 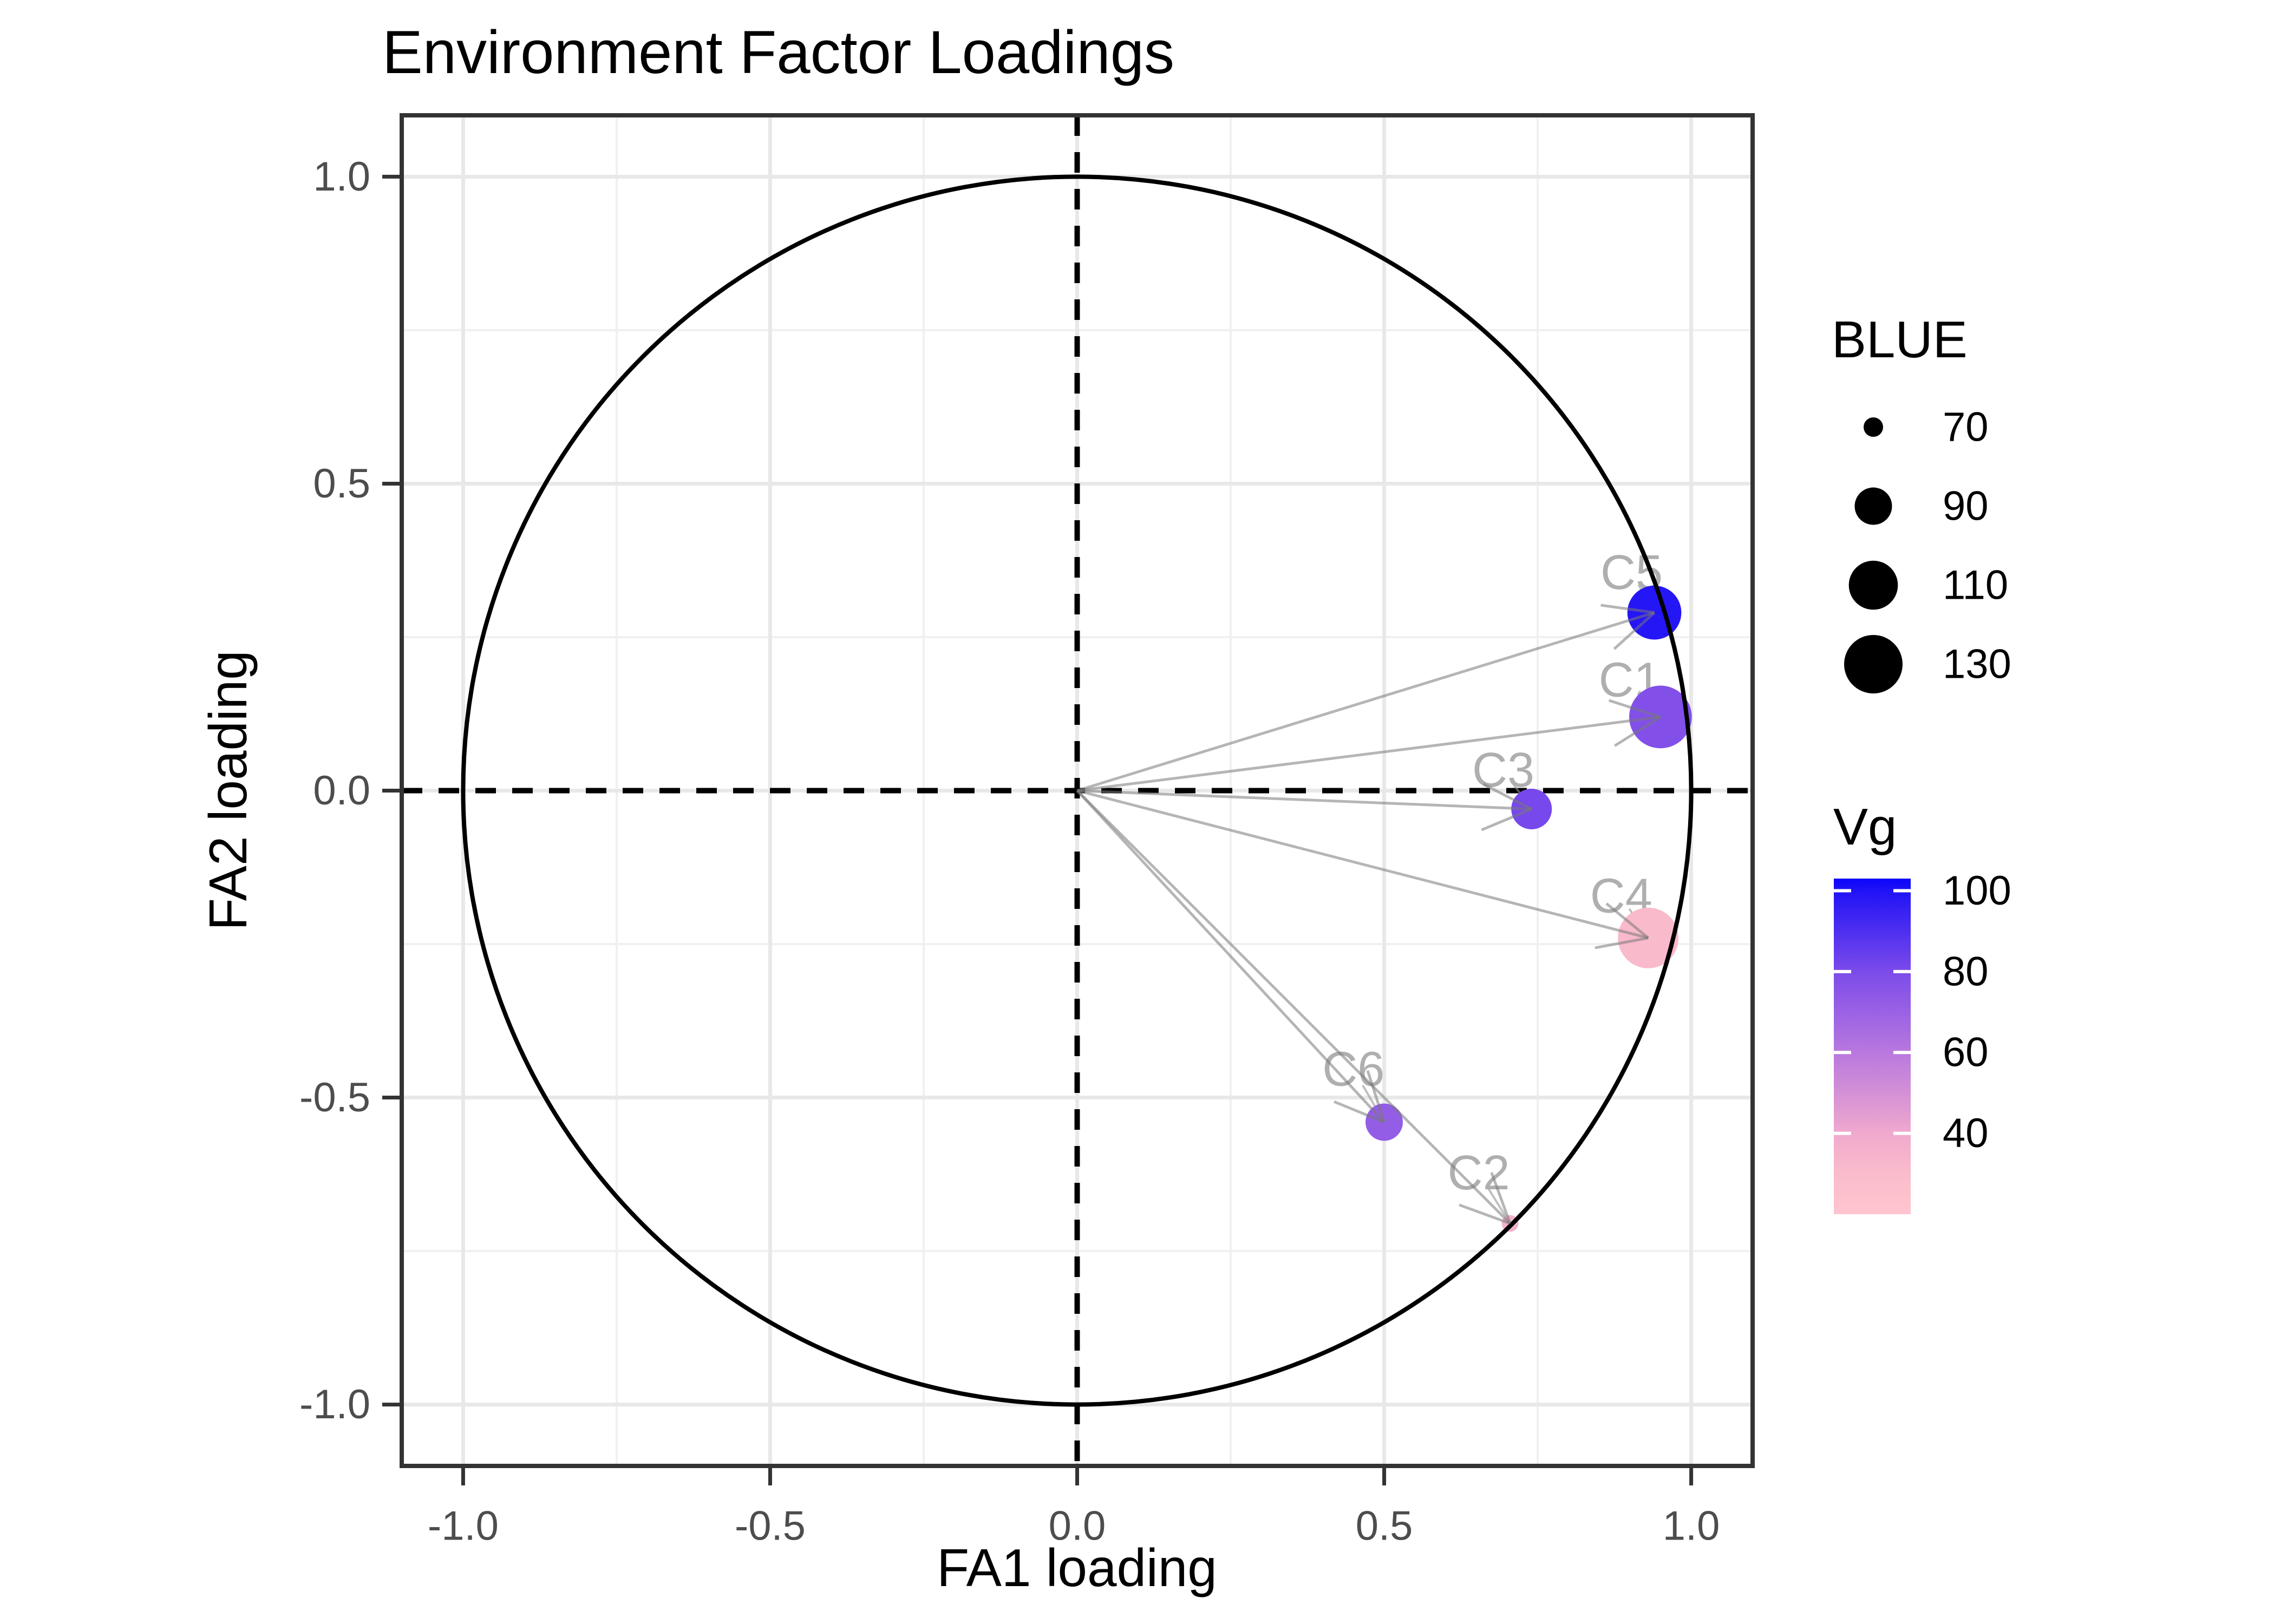 I want to click on size-legend-title: BLUE, so click(x=1900, y=340).